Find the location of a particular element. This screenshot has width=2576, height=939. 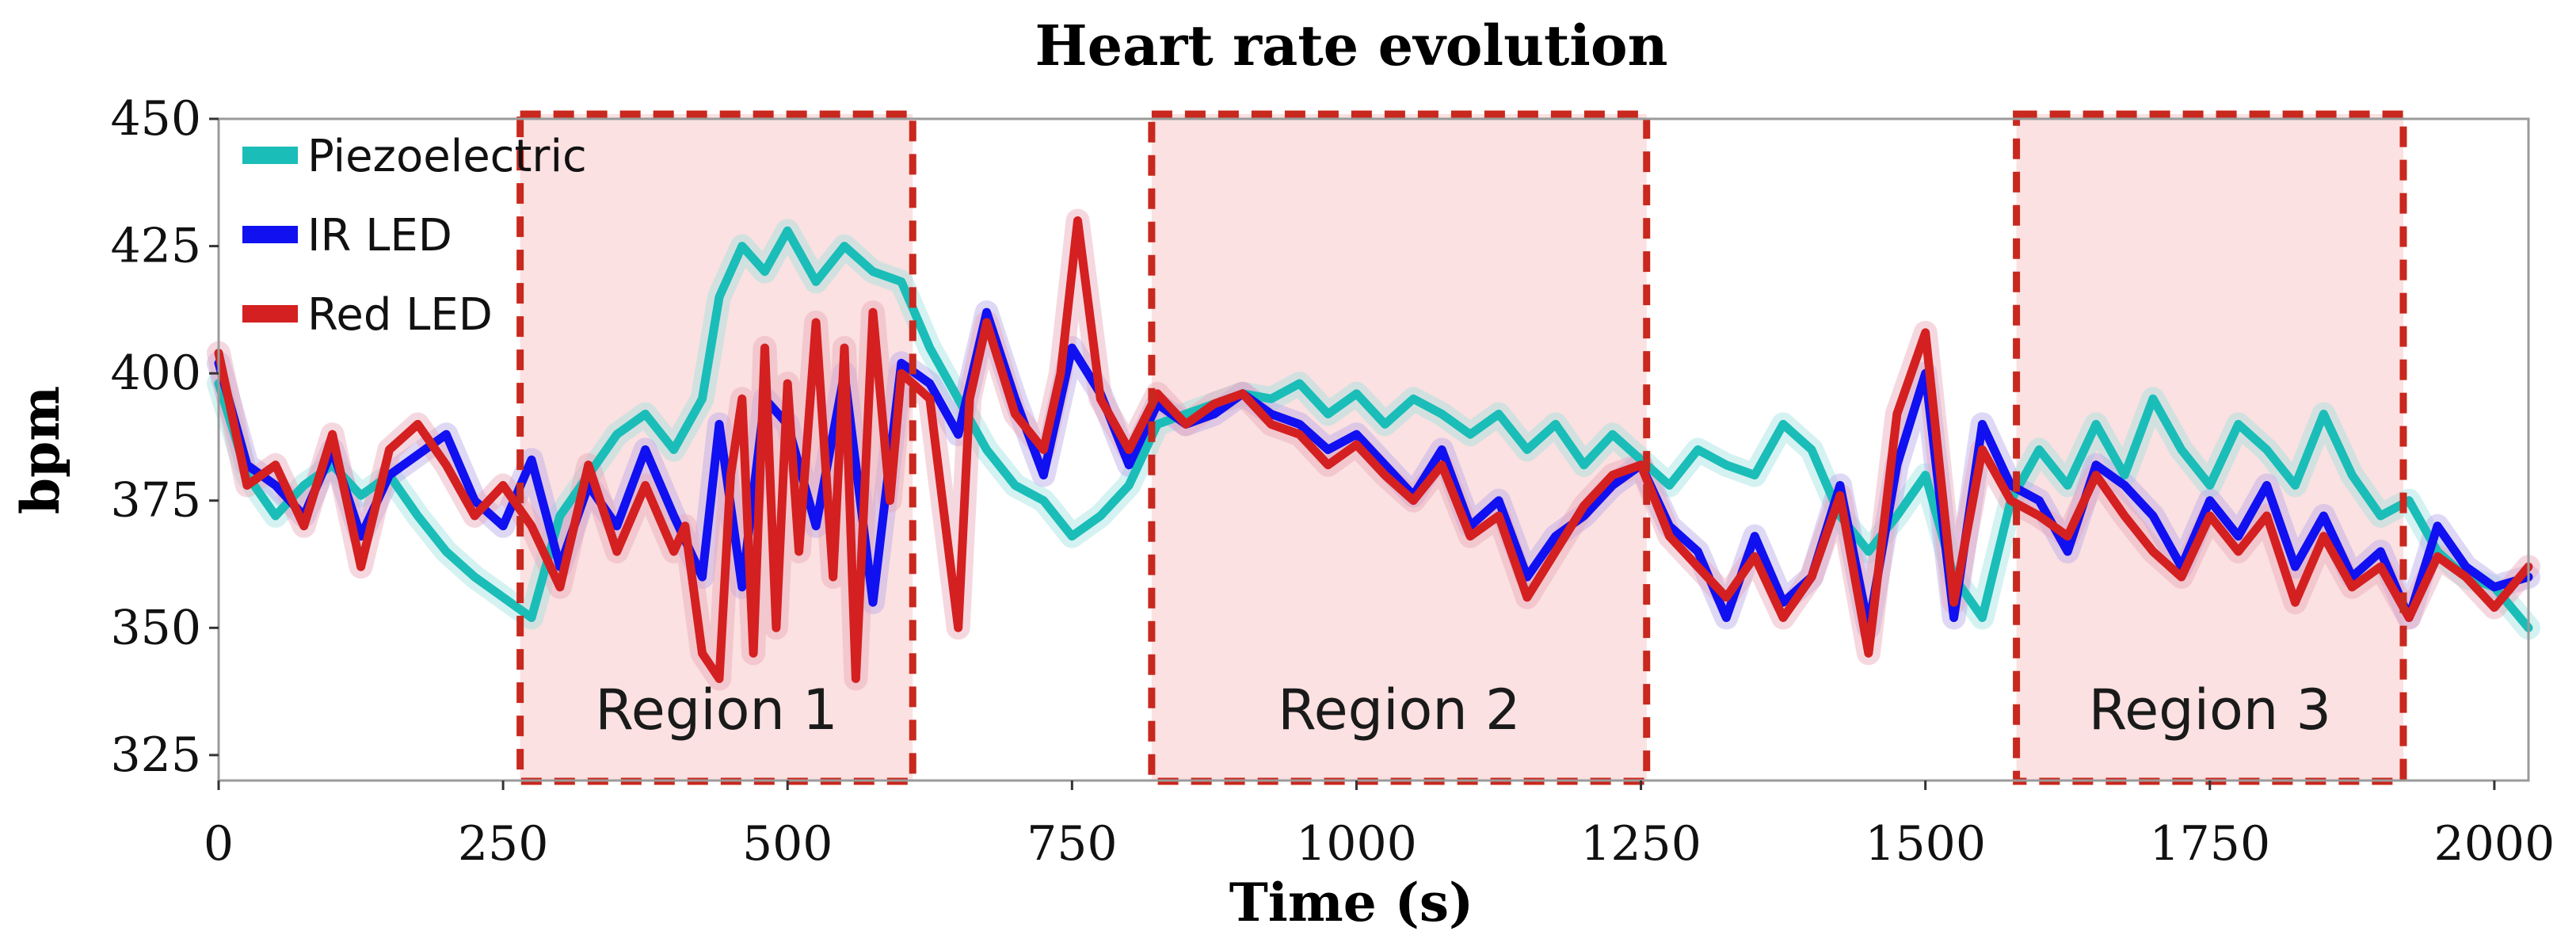

region-3-label: Region 3 is located at coordinates (2210, 710).